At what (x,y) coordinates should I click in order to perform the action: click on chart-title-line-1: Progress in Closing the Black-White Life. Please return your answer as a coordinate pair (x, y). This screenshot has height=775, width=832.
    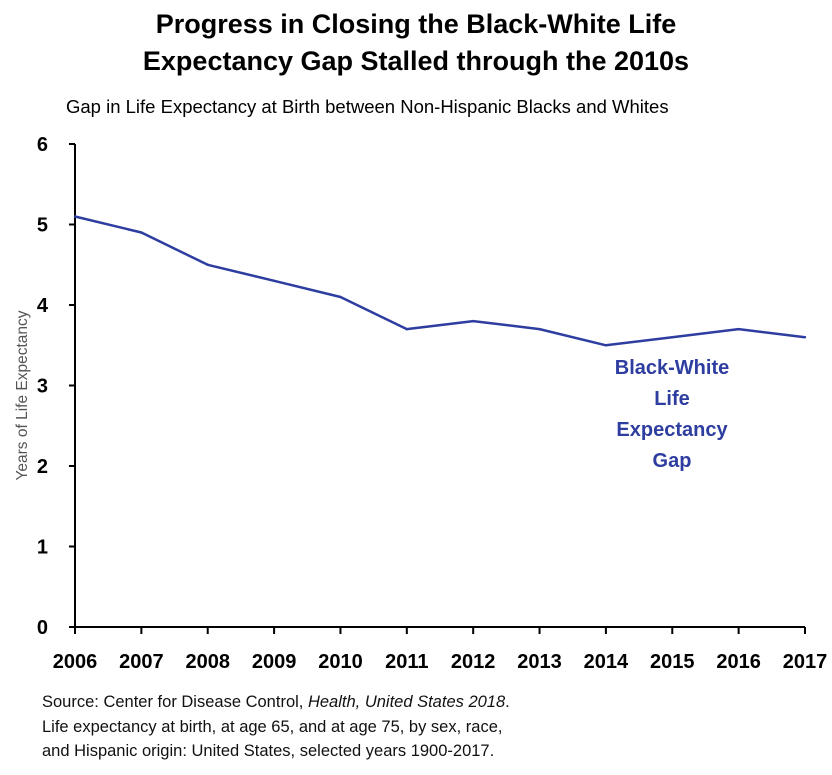
    Looking at the image, I should click on (416, 24).